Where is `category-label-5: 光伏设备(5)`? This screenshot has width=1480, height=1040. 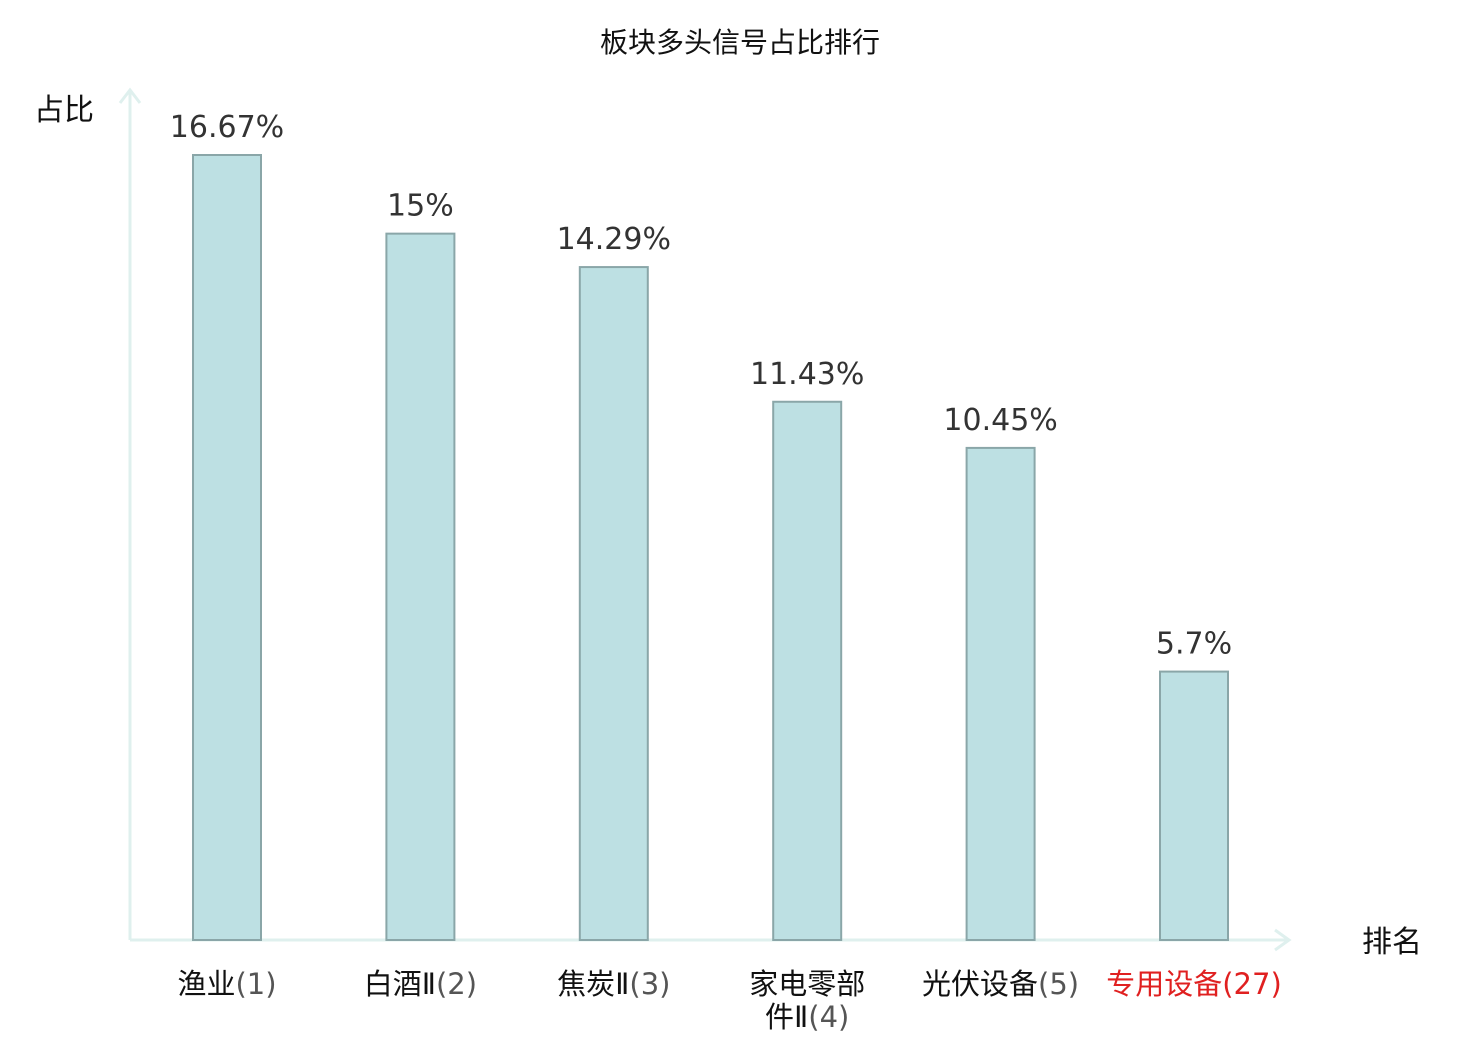
category-label-5: 光伏设备(5) is located at coordinates (1000, 984).